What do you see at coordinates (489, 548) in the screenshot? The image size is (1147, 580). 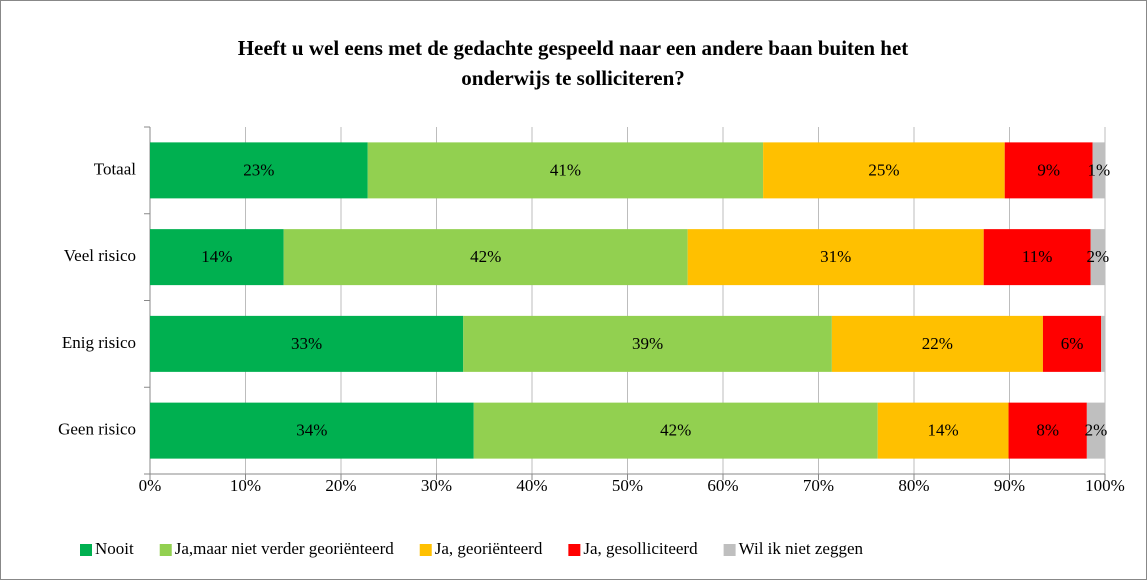 I see `legend-label: Ja, georiënteerd` at bounding box center [489, 548].